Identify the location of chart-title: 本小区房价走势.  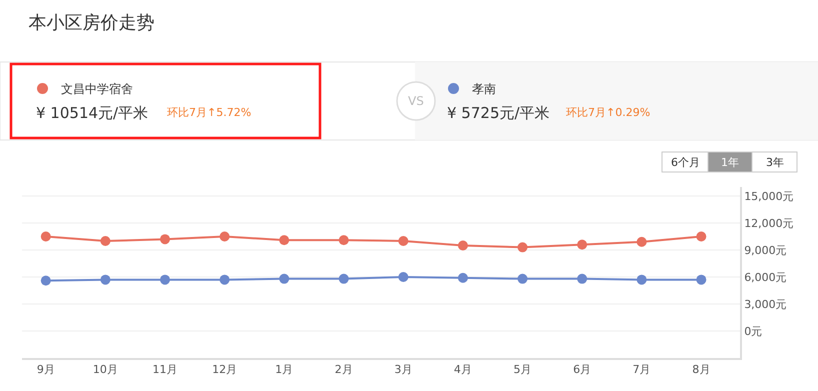
(91, 23).